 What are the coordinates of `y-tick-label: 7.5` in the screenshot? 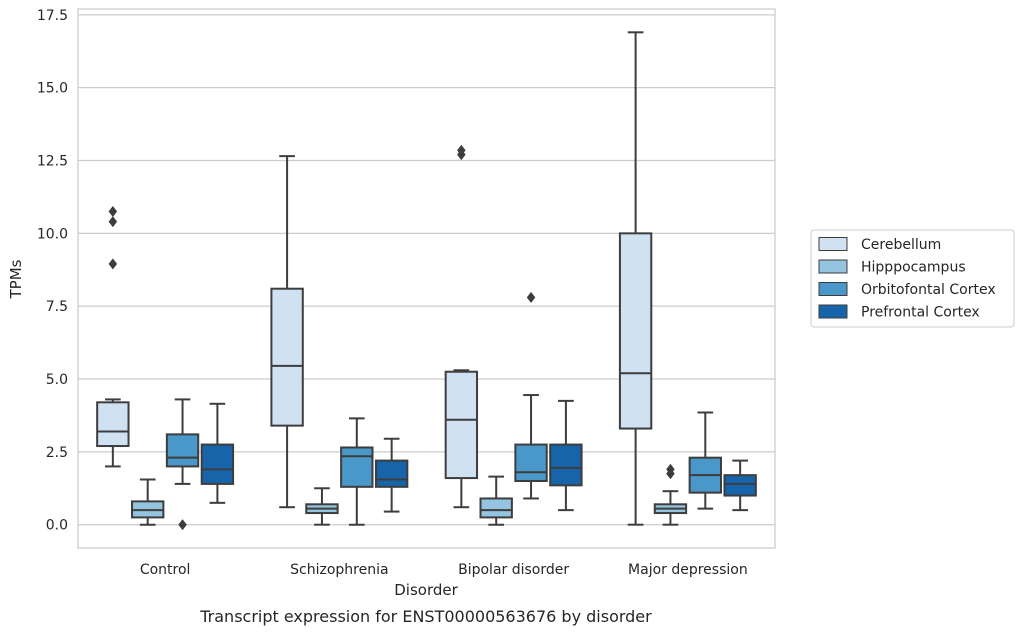 It's located at (57, 307).